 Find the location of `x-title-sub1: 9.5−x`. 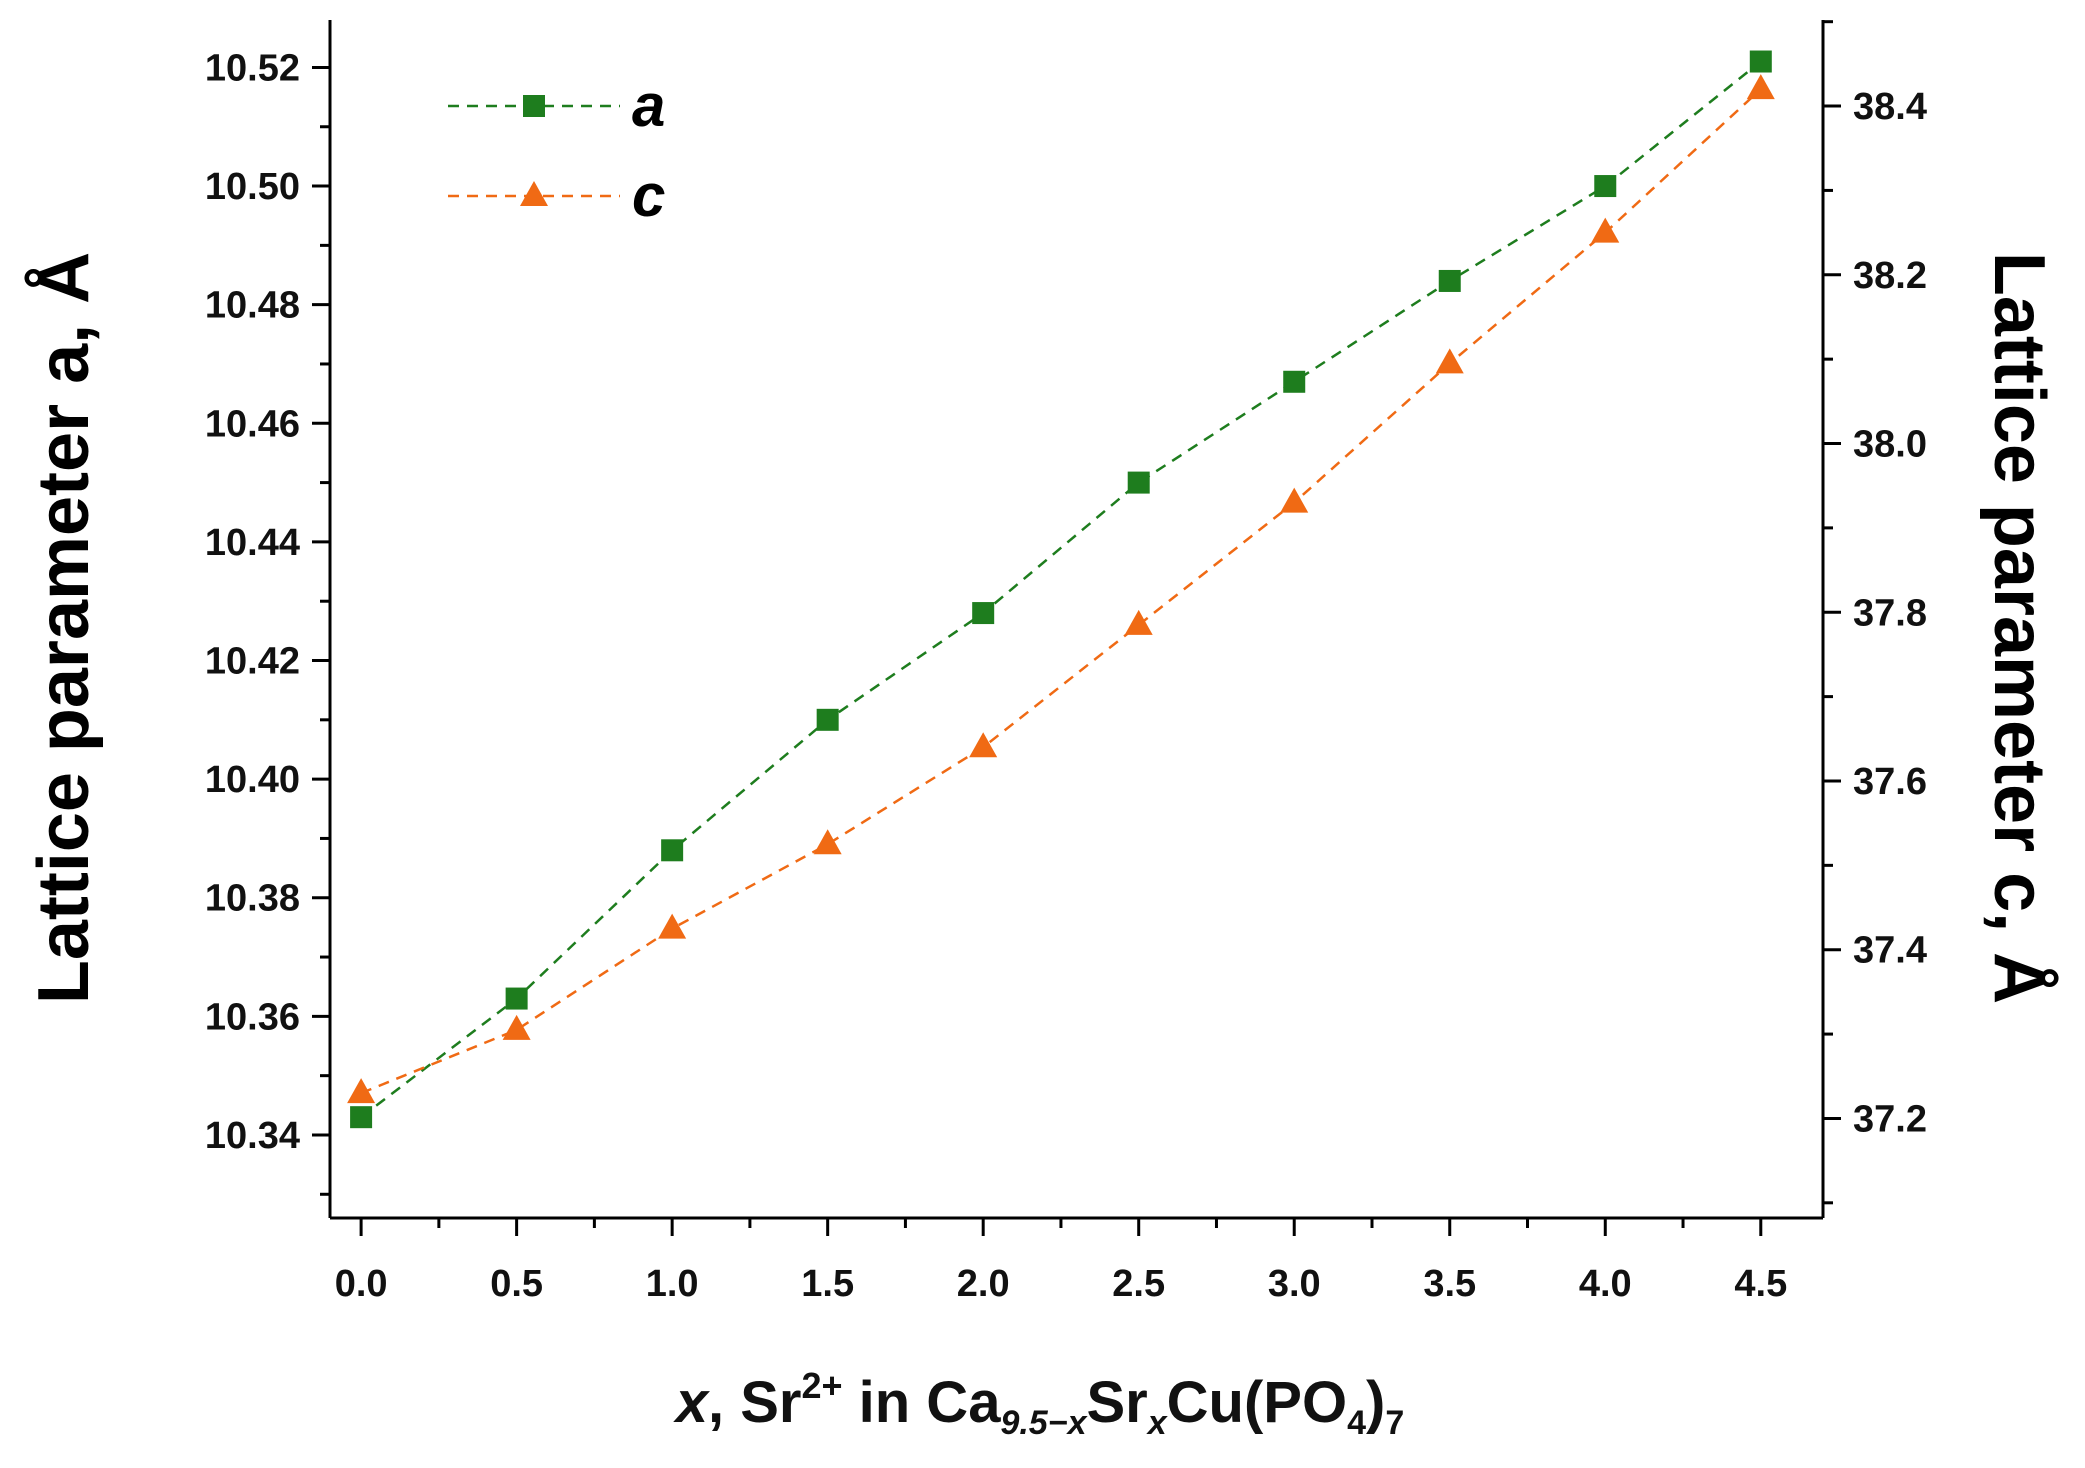

x-title-sub1: 9.5−x is located at coordinates (1044, 1423).